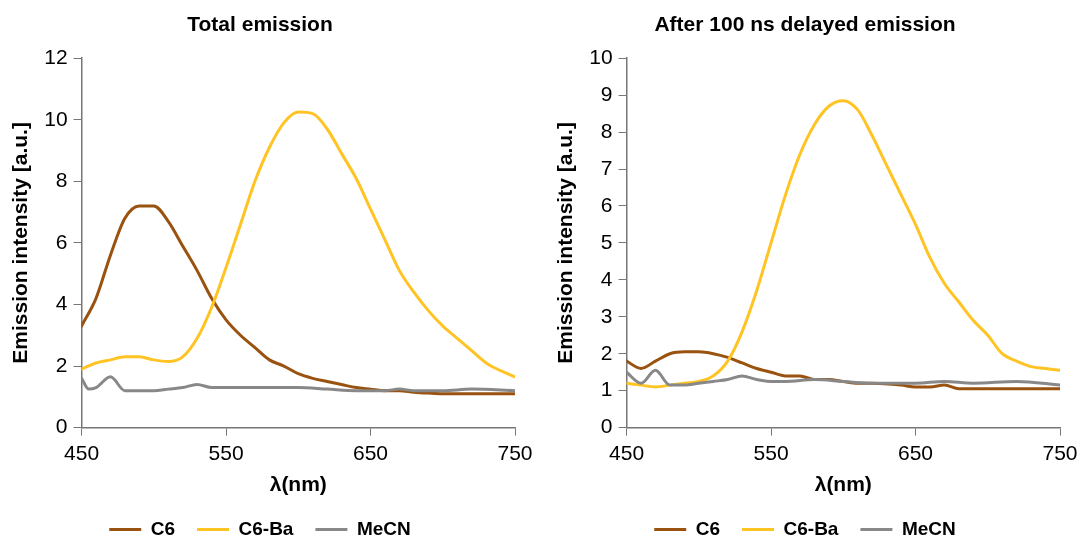 This screenshot has height=554, width=1091. Describe the element at coordinates (606, 93) in the screenshot. I see `y-tick-label: 9` at that location.